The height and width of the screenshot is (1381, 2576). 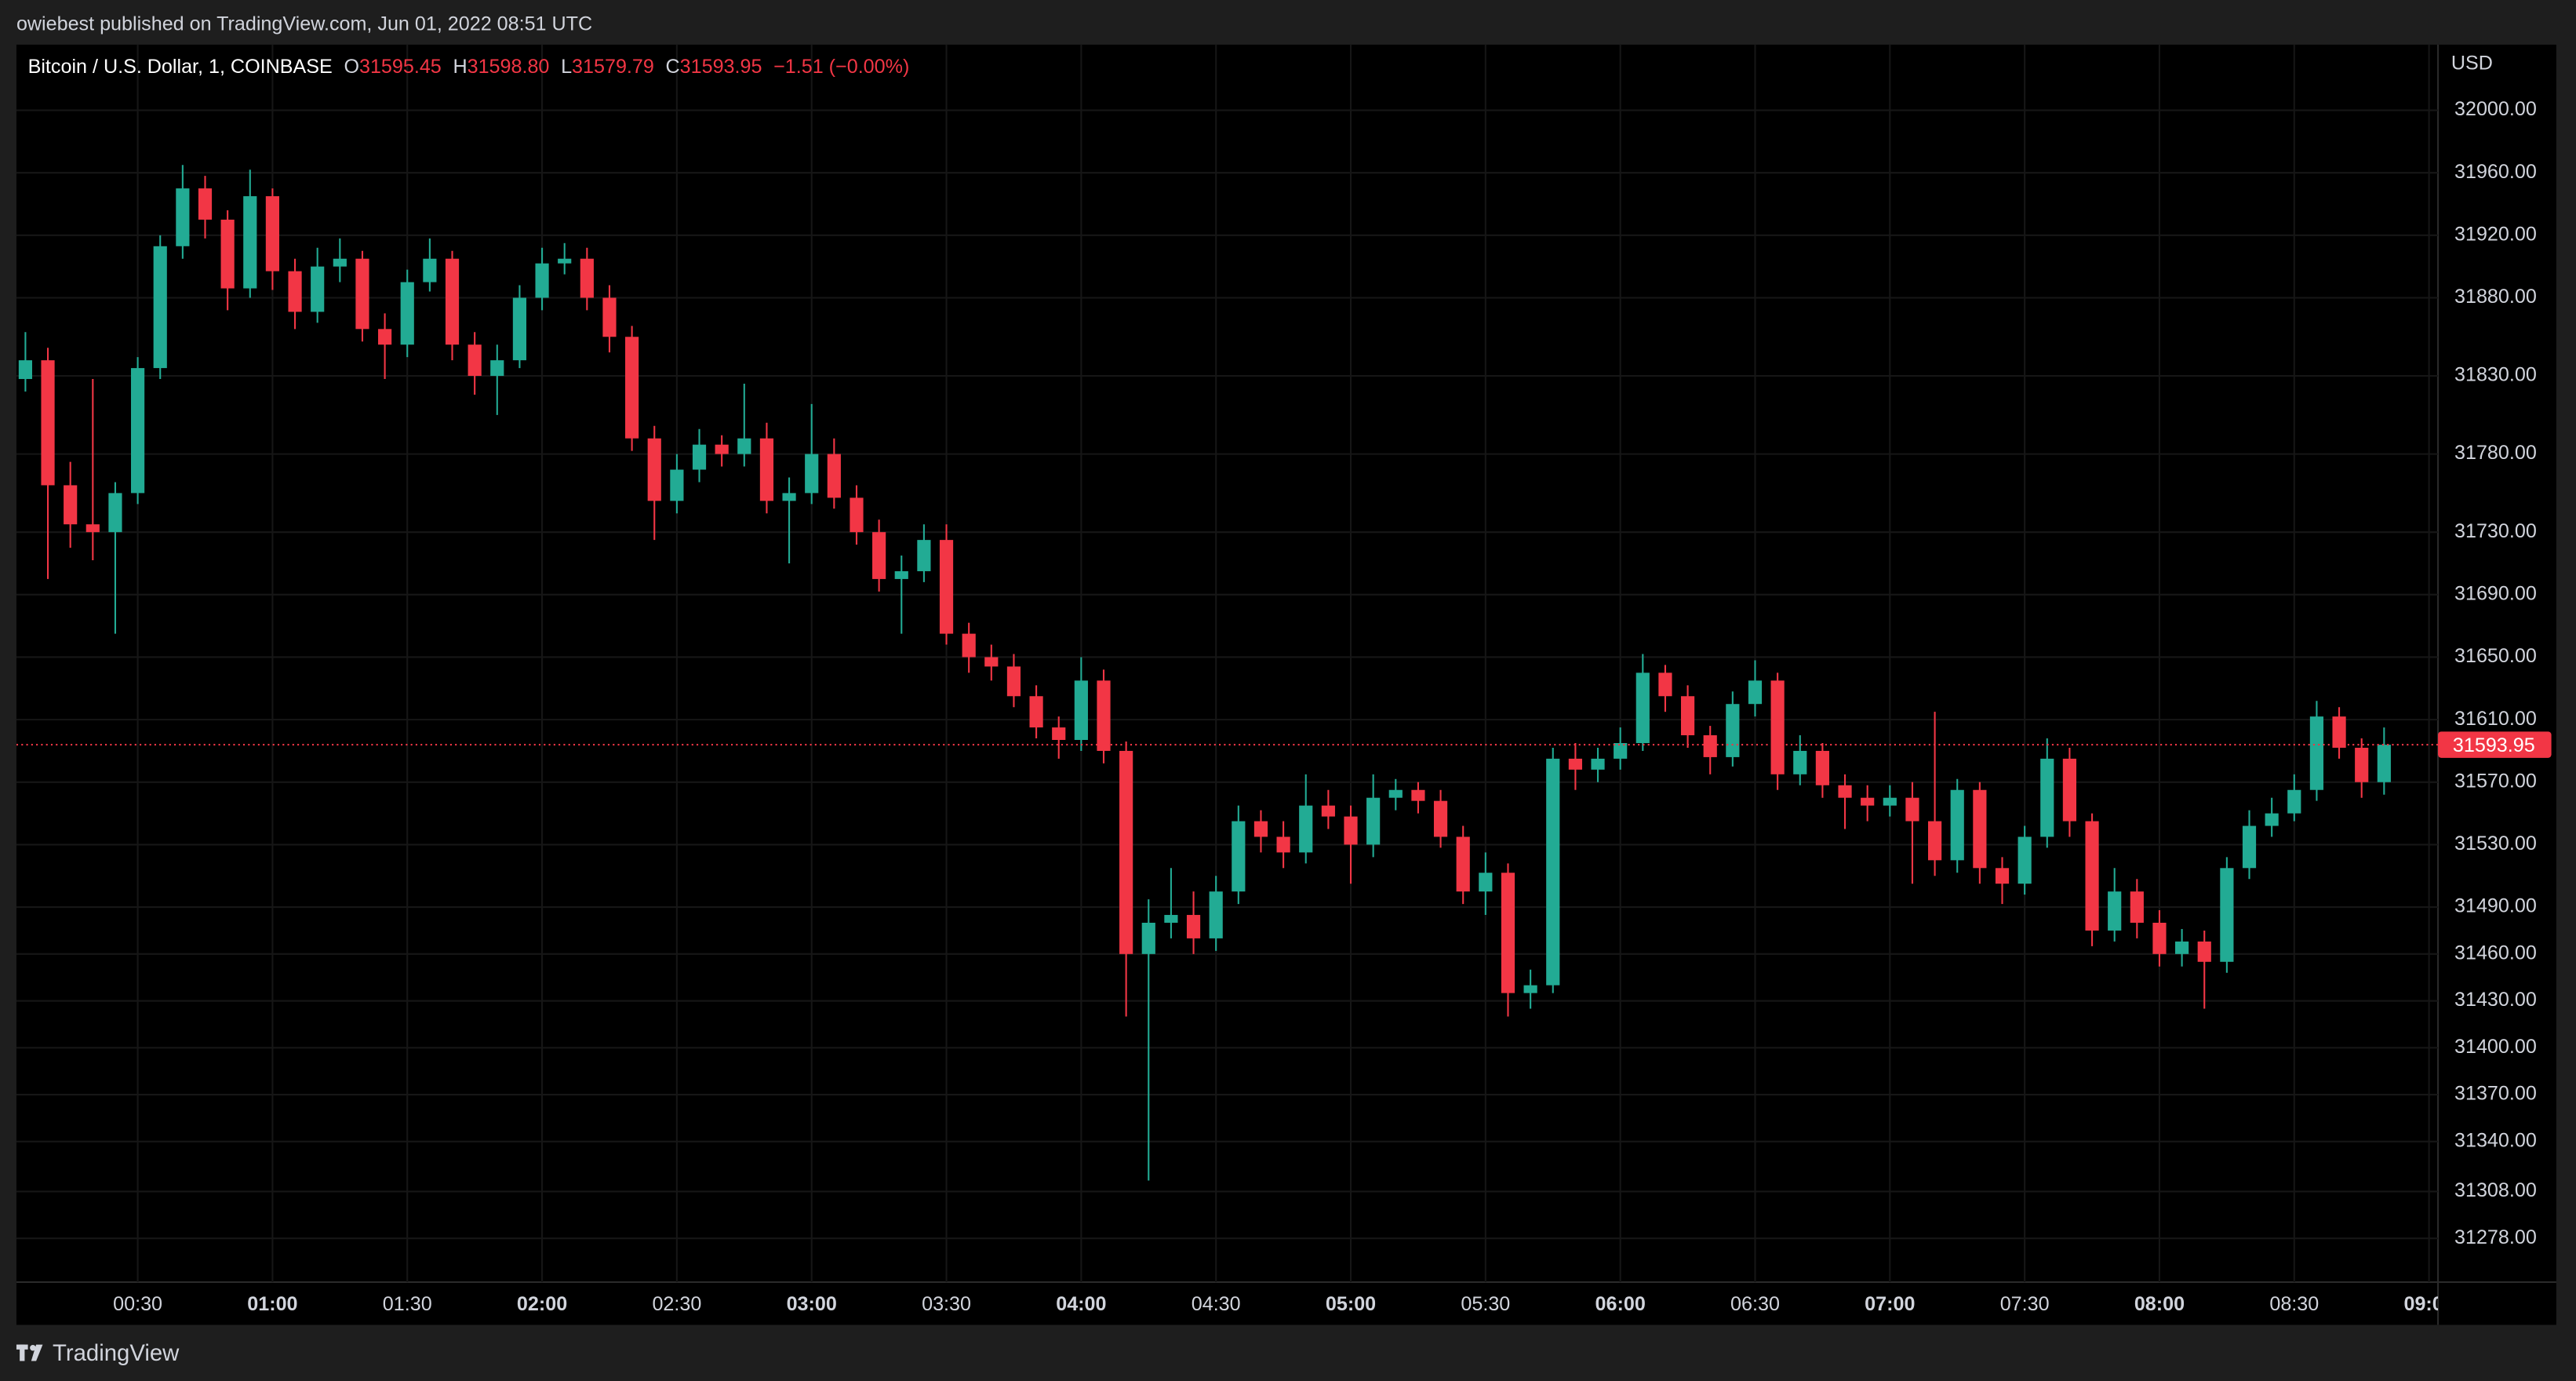 I want to click on y-tick-label: 31960.00, so click(x=2495, y=172).